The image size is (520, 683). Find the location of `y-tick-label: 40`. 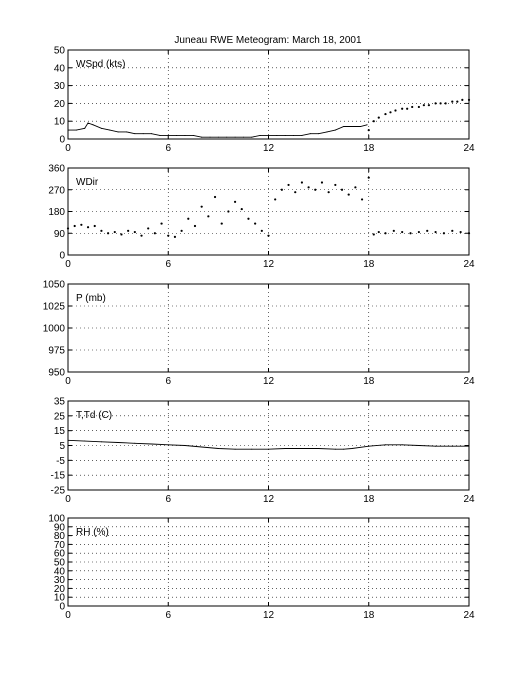

y-tick-label: 40 is located at coordinates (60, 571).